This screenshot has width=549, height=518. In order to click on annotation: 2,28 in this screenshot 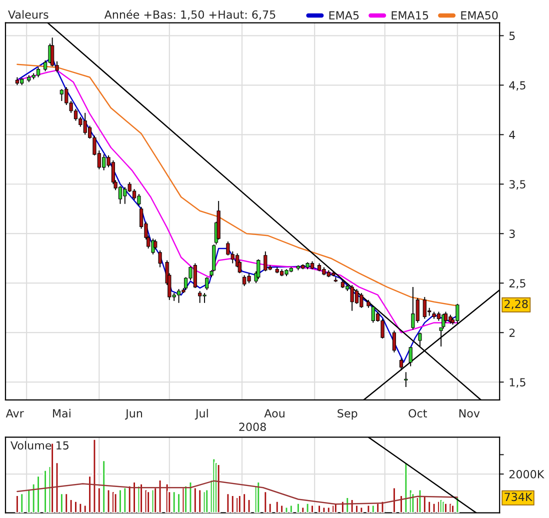, I will do `click(516, 305)`.